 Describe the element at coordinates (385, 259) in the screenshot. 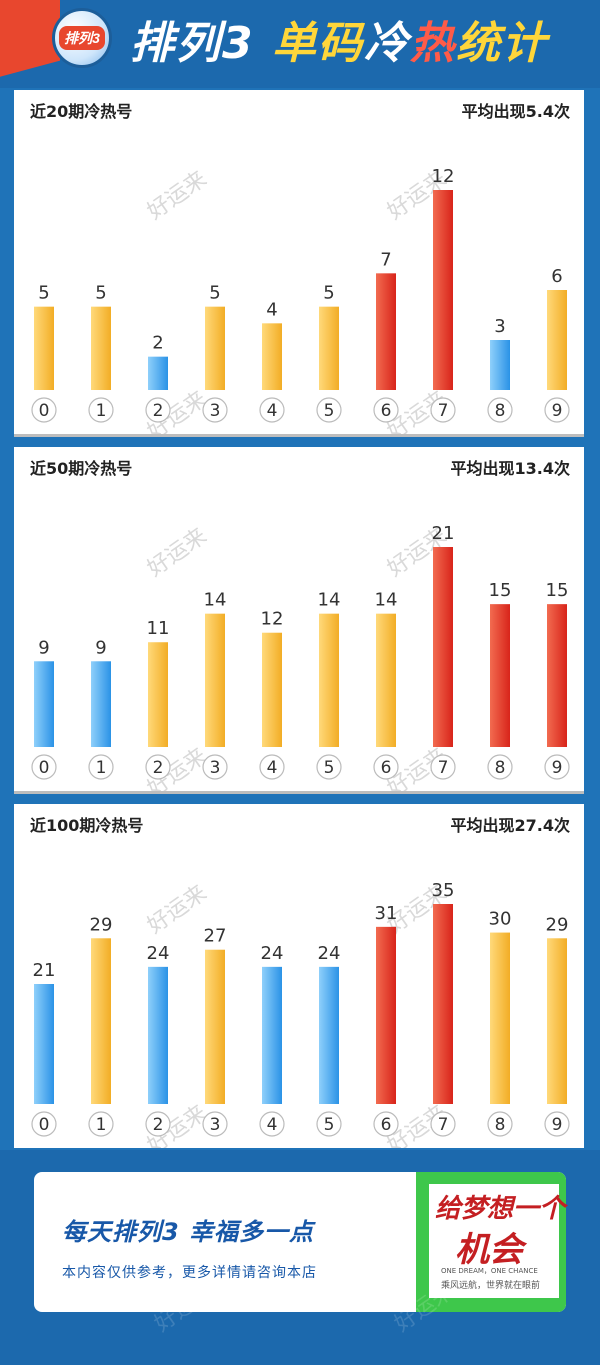

I see `value-label: 7` at that location.